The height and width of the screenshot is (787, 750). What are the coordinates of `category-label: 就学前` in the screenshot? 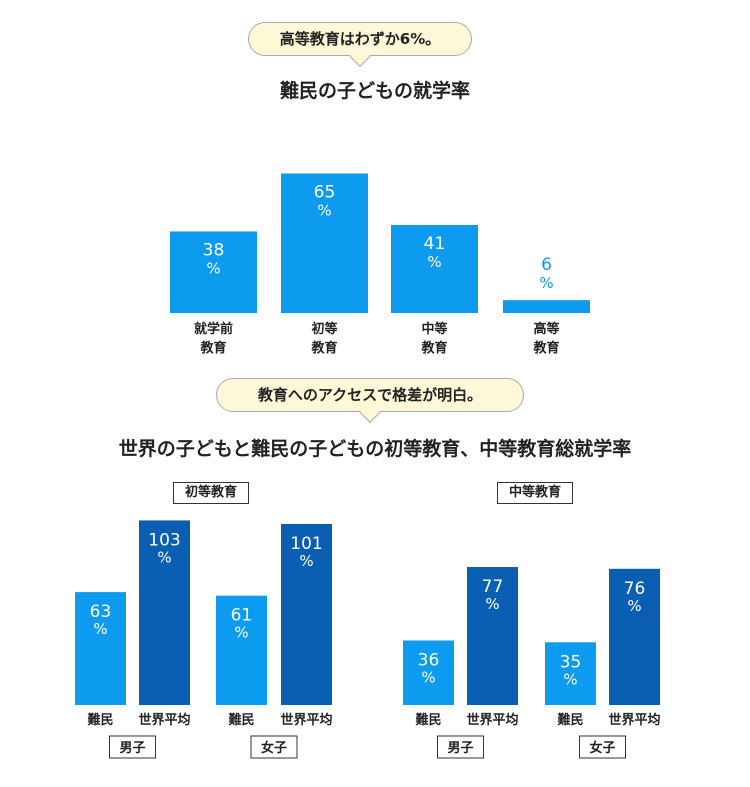 It's located at (213, 329).